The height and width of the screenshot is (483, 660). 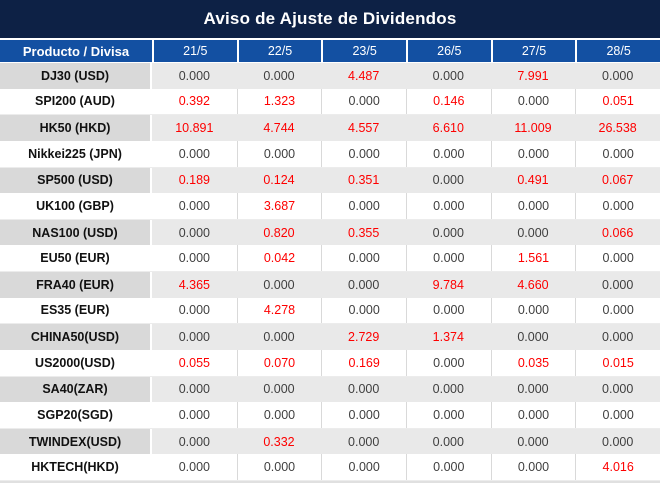 I want to click on product-cell: ES35 (EUR), so click(x=76, y=310).